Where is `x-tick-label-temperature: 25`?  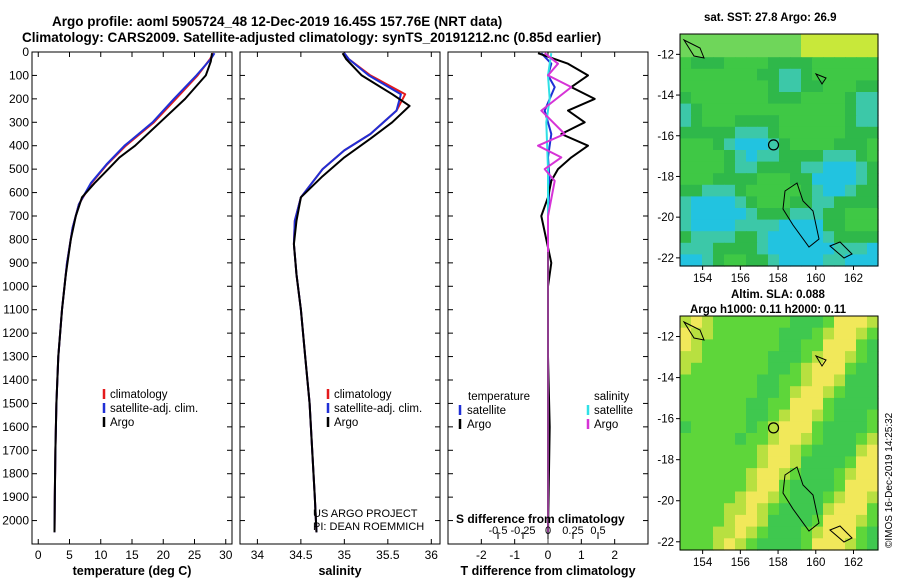
x-tick-label-temperature: 25 is located at coordinates (195, 555).